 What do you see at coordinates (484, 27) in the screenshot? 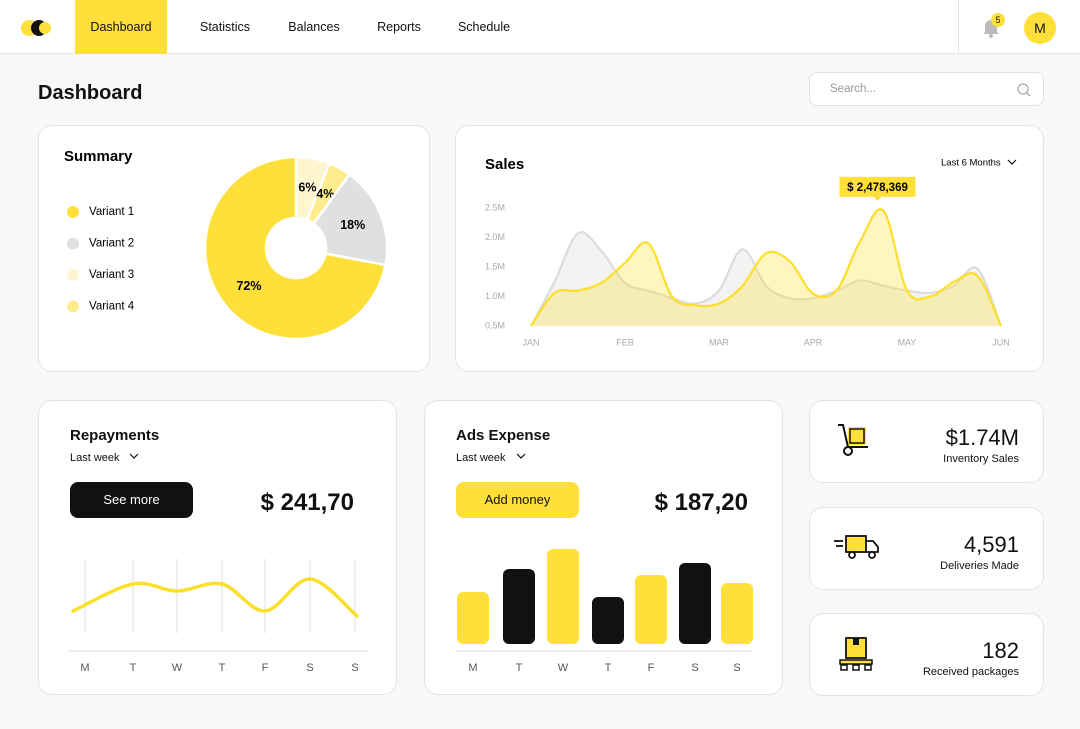
I see `nav-item: Schedule` at bounding box center [484, 27].